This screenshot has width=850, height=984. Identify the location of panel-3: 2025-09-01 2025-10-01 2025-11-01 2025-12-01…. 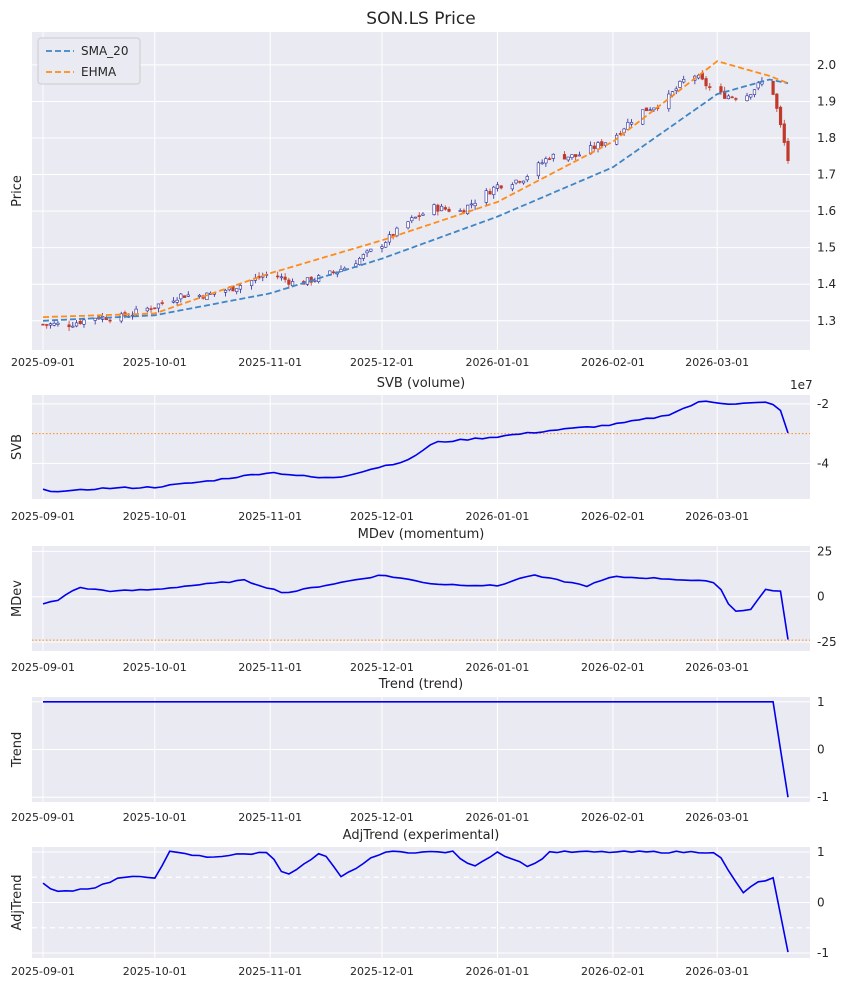
(423, 600).